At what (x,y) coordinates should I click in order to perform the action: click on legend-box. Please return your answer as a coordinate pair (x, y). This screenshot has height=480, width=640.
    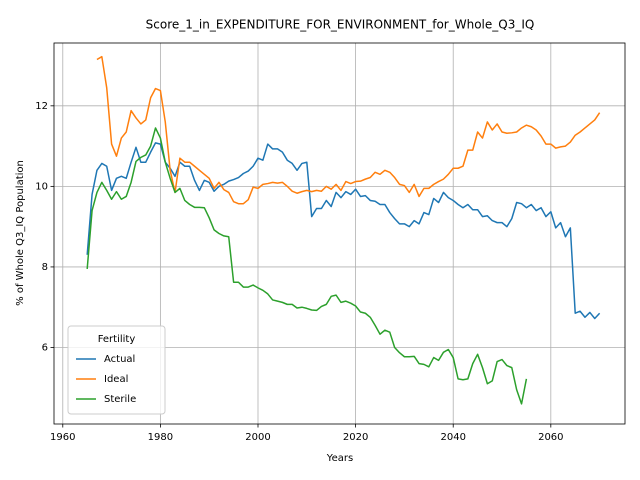
    Looking at the image, I should click on (116, 370).